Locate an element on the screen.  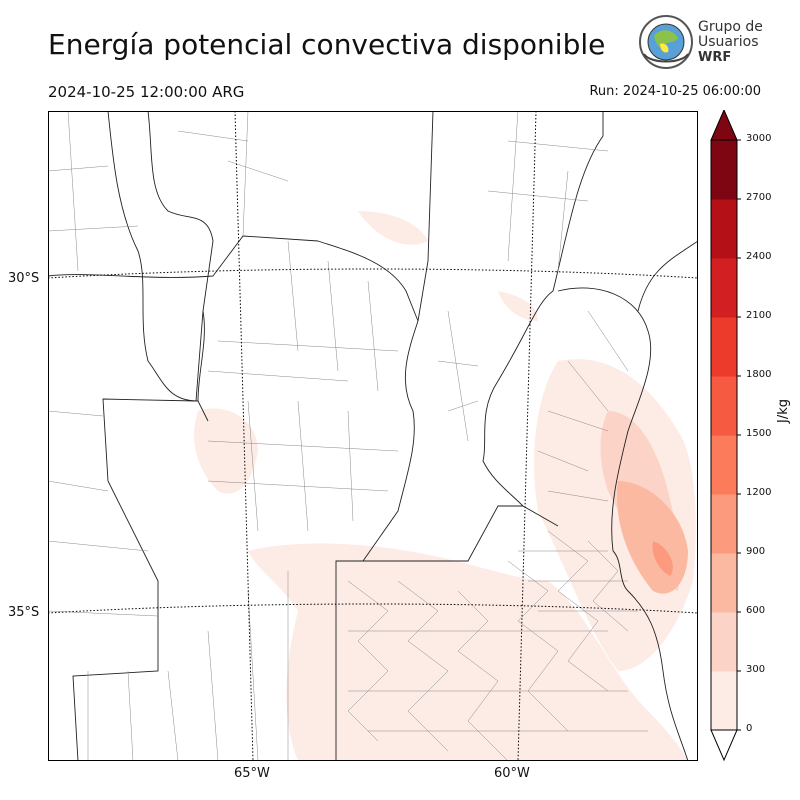
logo-line-1: Grupo de is located at coordinates (730, 27).